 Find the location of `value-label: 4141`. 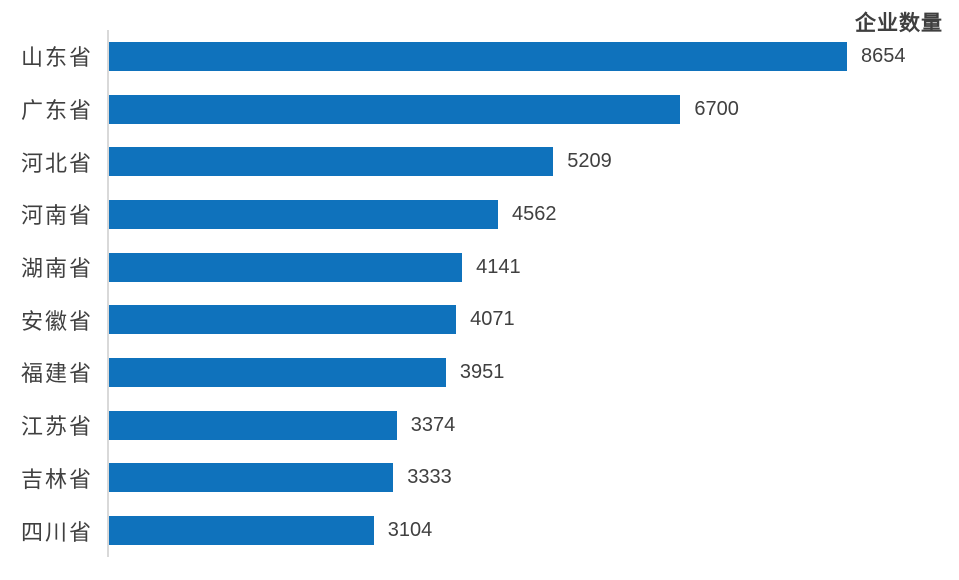

value-label: 4141 is located at coordinates (498, 266).